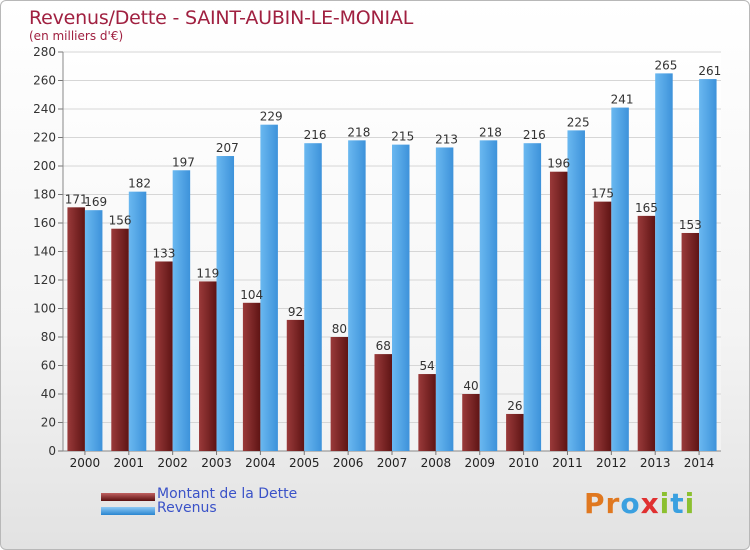 This screenshot has height=550, width=750. What do you see at coordinates (227, 148) in the screenshot?
I see `data-label-revenue: 207` at bounding box center [227, 148].